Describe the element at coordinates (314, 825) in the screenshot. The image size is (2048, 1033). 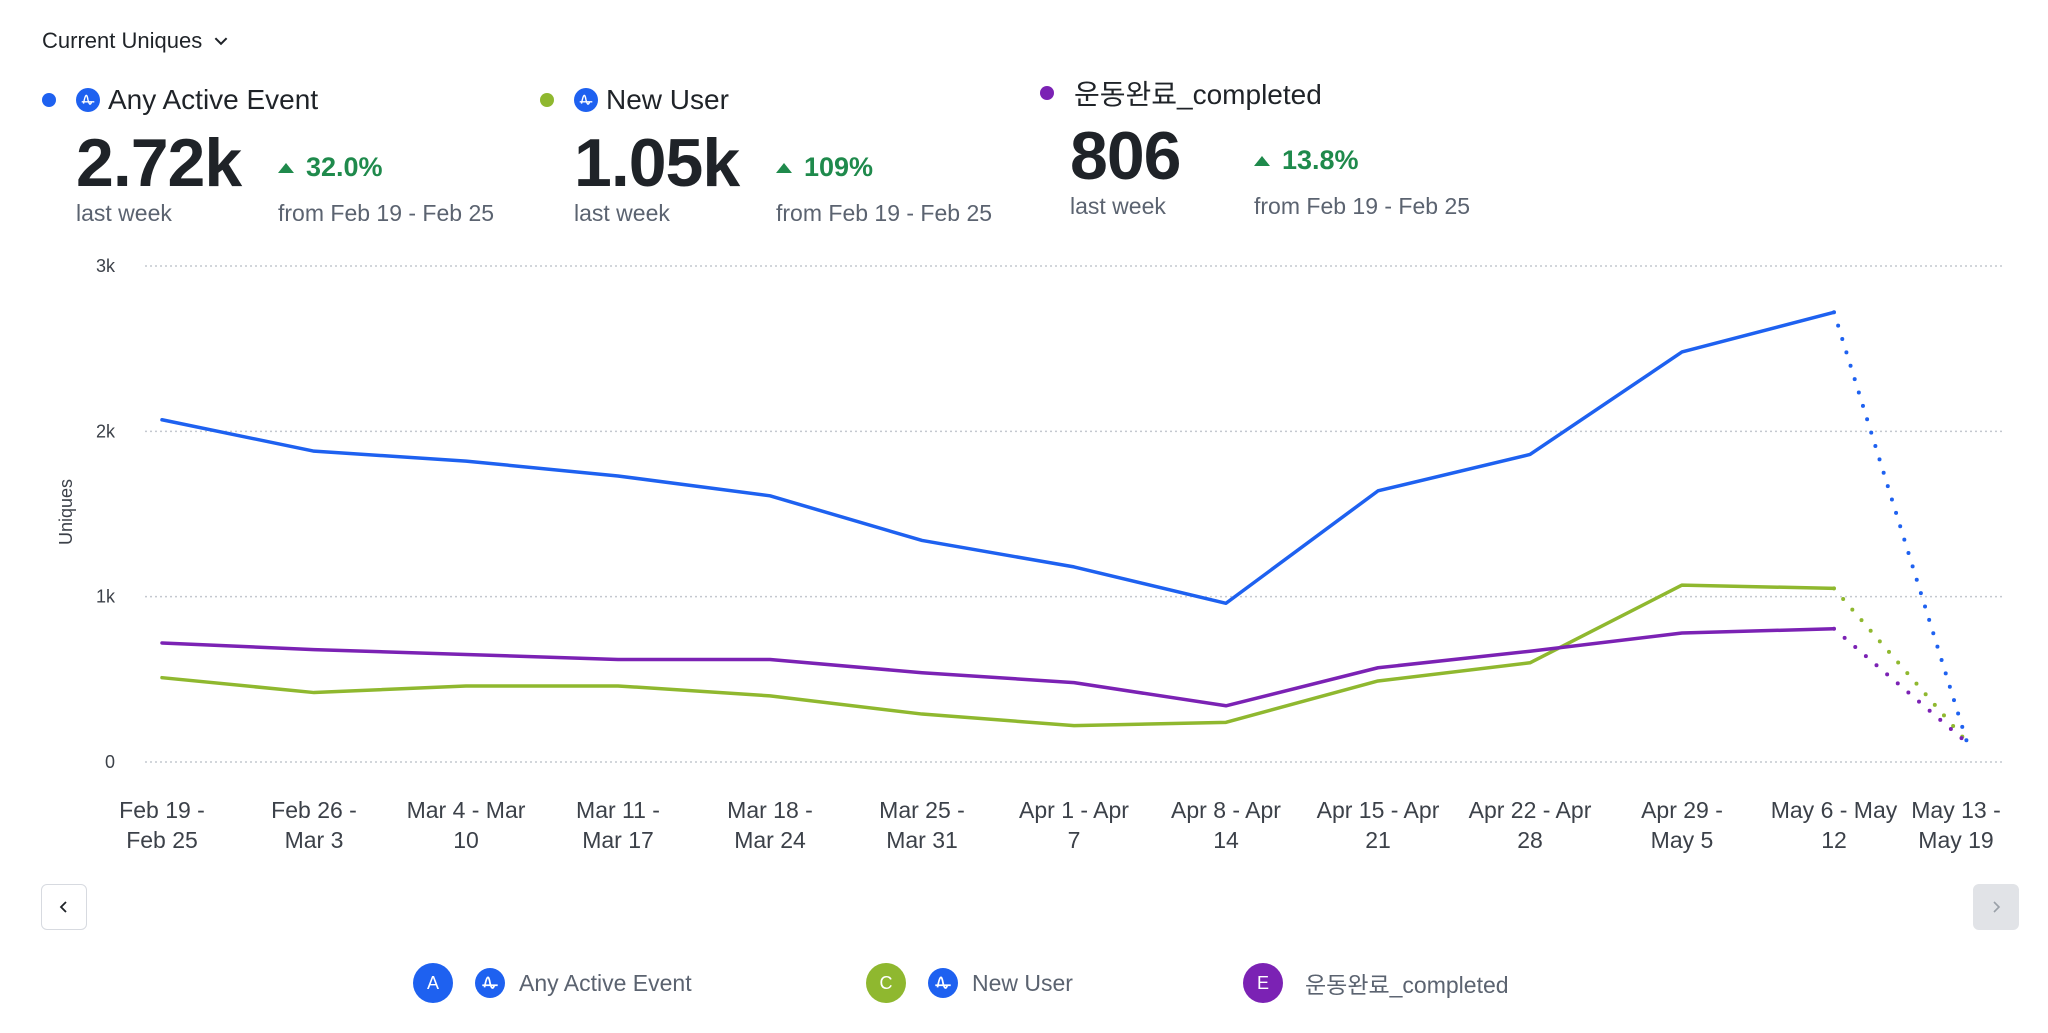
I see `x-tick-label: Feb 26 -Mar 3` at that location.